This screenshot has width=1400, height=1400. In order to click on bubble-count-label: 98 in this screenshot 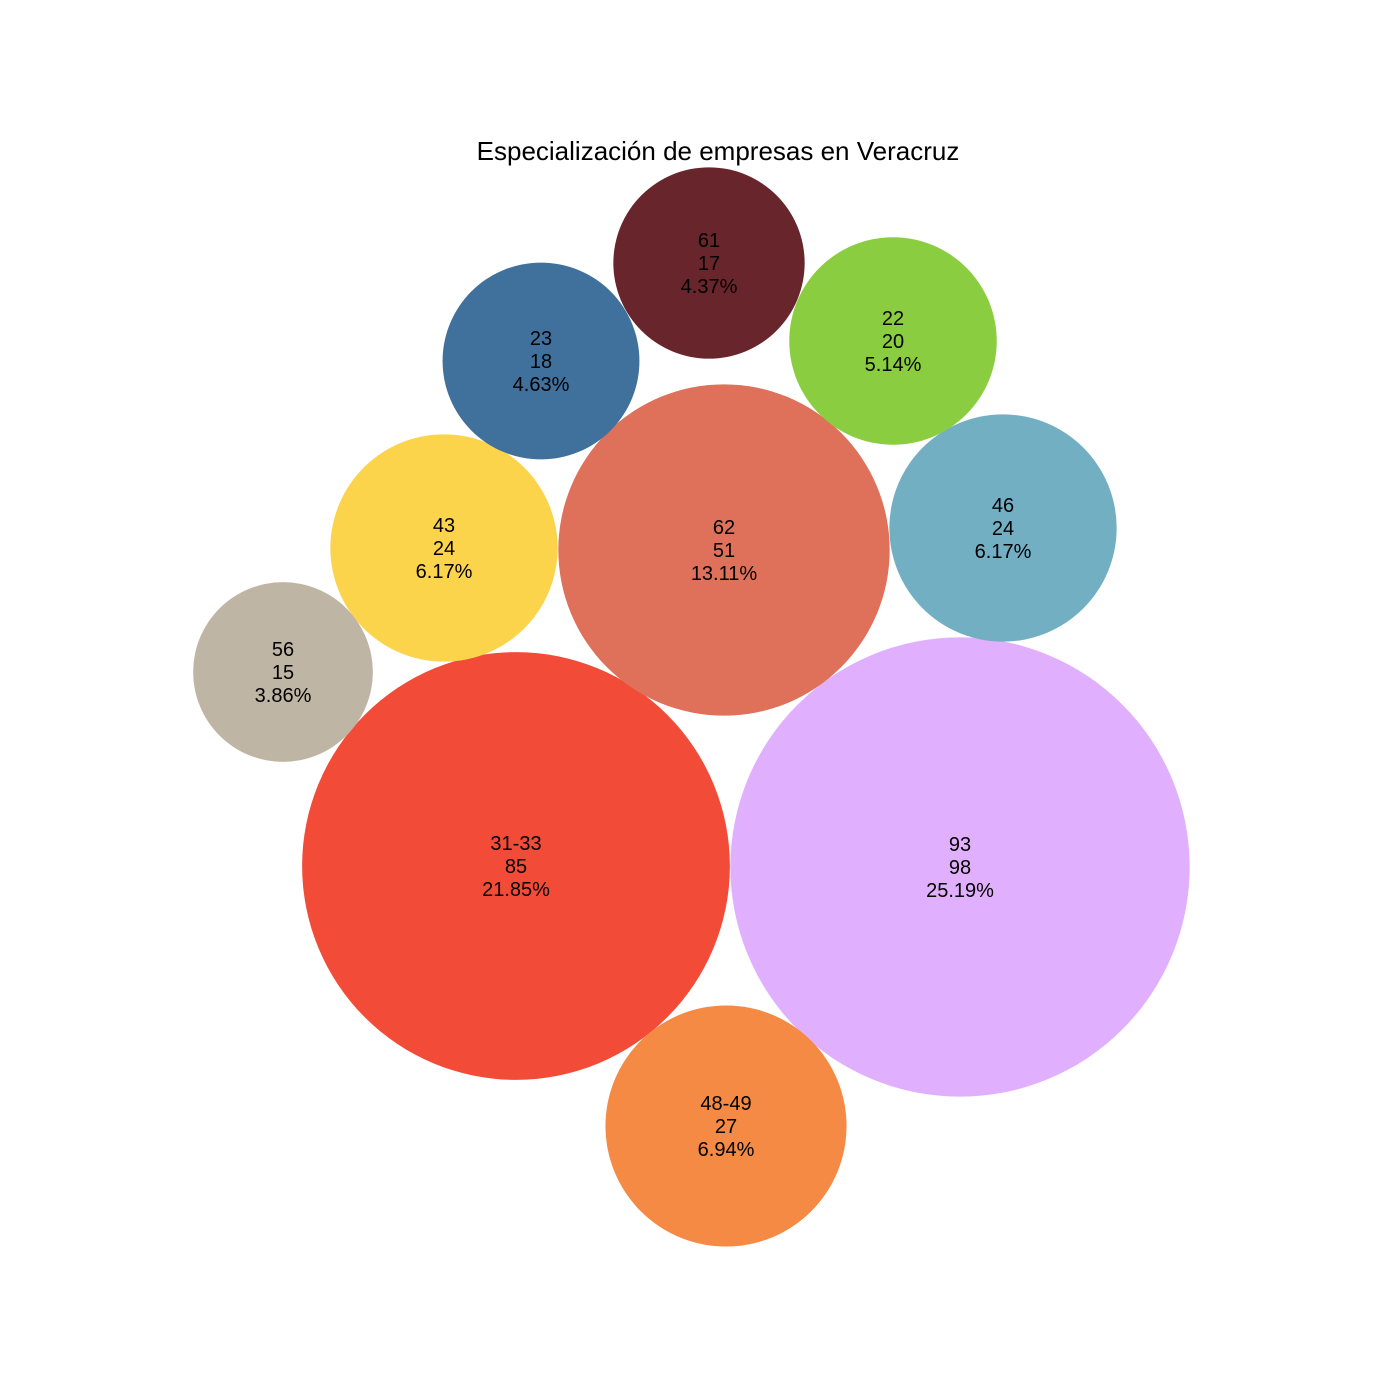, I will do `click(960, 868)`.